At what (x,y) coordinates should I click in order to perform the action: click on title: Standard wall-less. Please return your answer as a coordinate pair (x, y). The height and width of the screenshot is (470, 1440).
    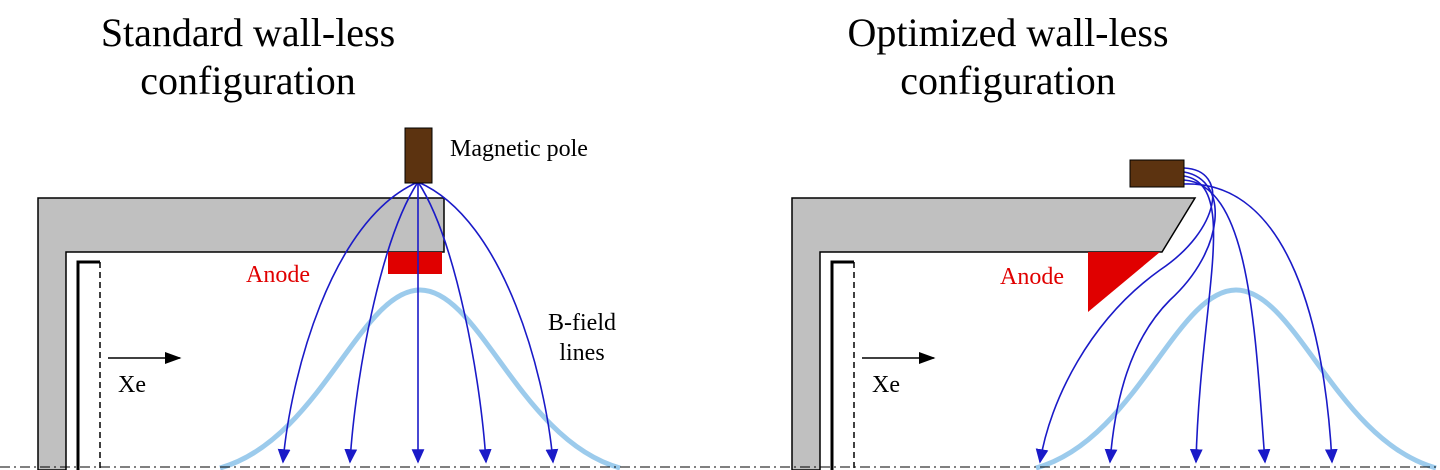
    Looking at the image, I should click on (248, 32).